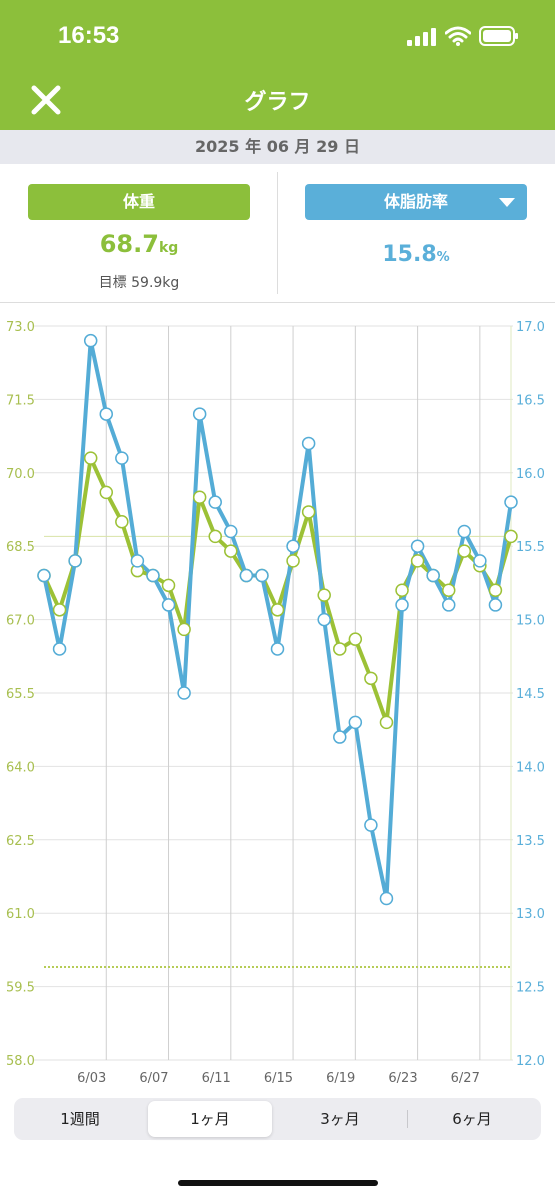 This screenshot has width=555, height=1200. Describe the element at coordinates (530, 988) in the screenshot. I see `y-right-tick-label: 12.5` at that location.